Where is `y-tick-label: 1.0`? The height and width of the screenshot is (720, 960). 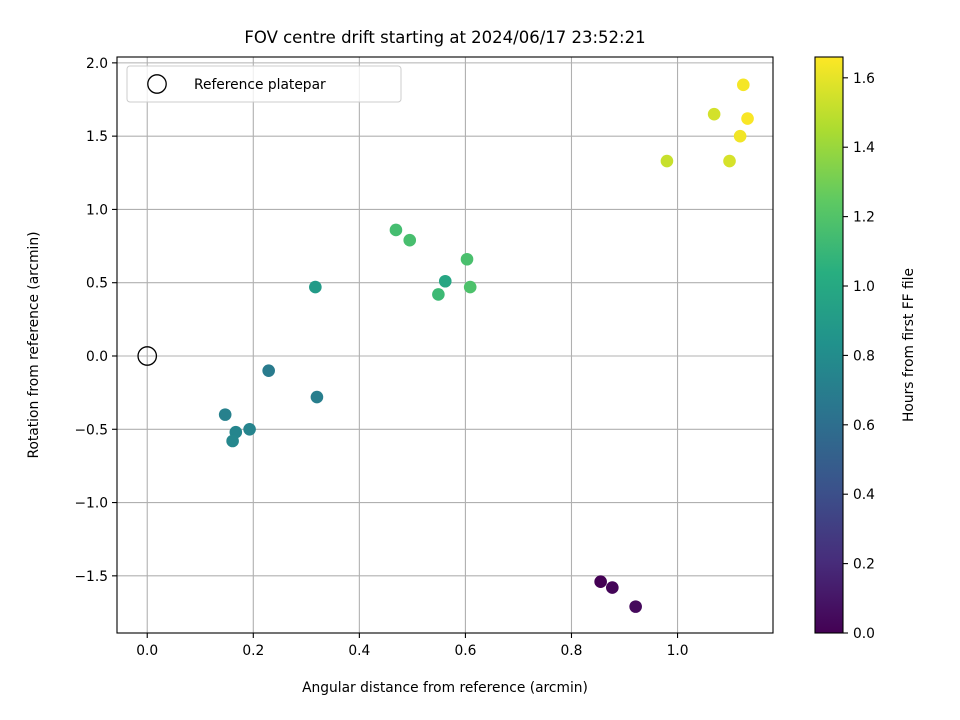
y-tick-label: 1.0 is located at coordinates (97, 210).